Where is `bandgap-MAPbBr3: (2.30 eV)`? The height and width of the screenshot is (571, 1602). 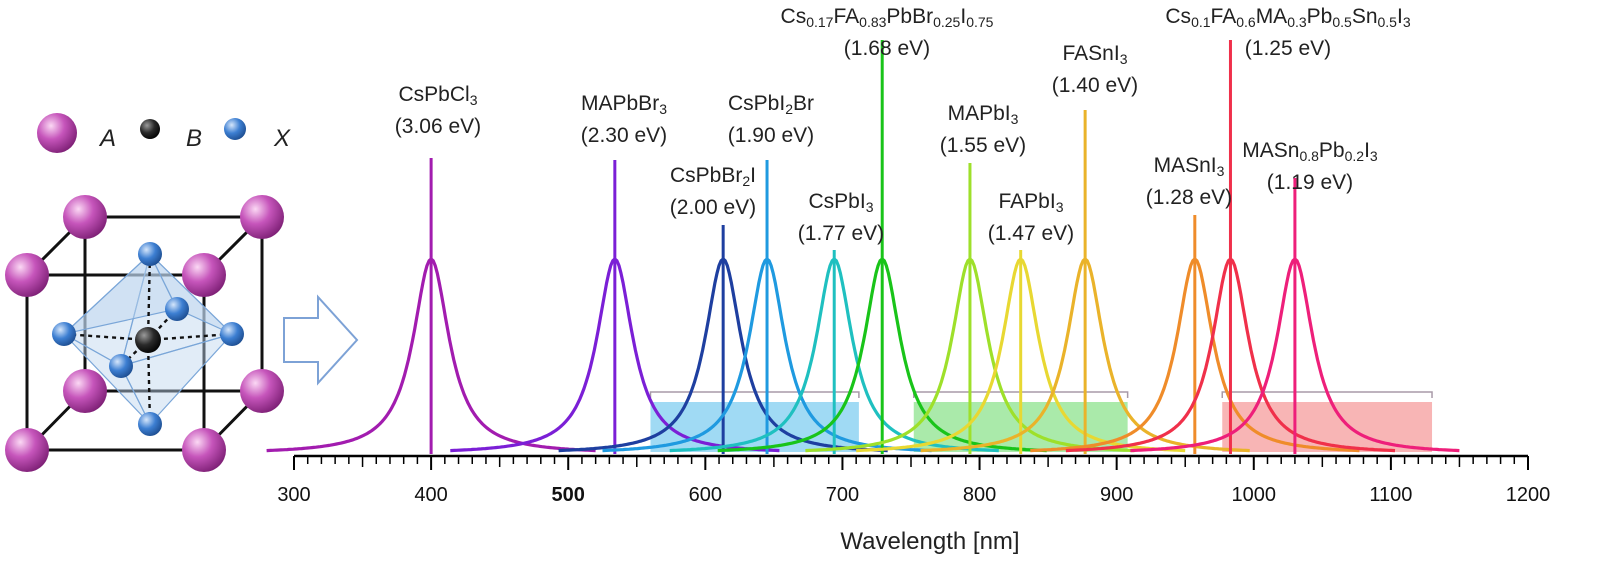 bandgap-MAPbBr3: (2.30 eV) is located at coordinates (624, 135).